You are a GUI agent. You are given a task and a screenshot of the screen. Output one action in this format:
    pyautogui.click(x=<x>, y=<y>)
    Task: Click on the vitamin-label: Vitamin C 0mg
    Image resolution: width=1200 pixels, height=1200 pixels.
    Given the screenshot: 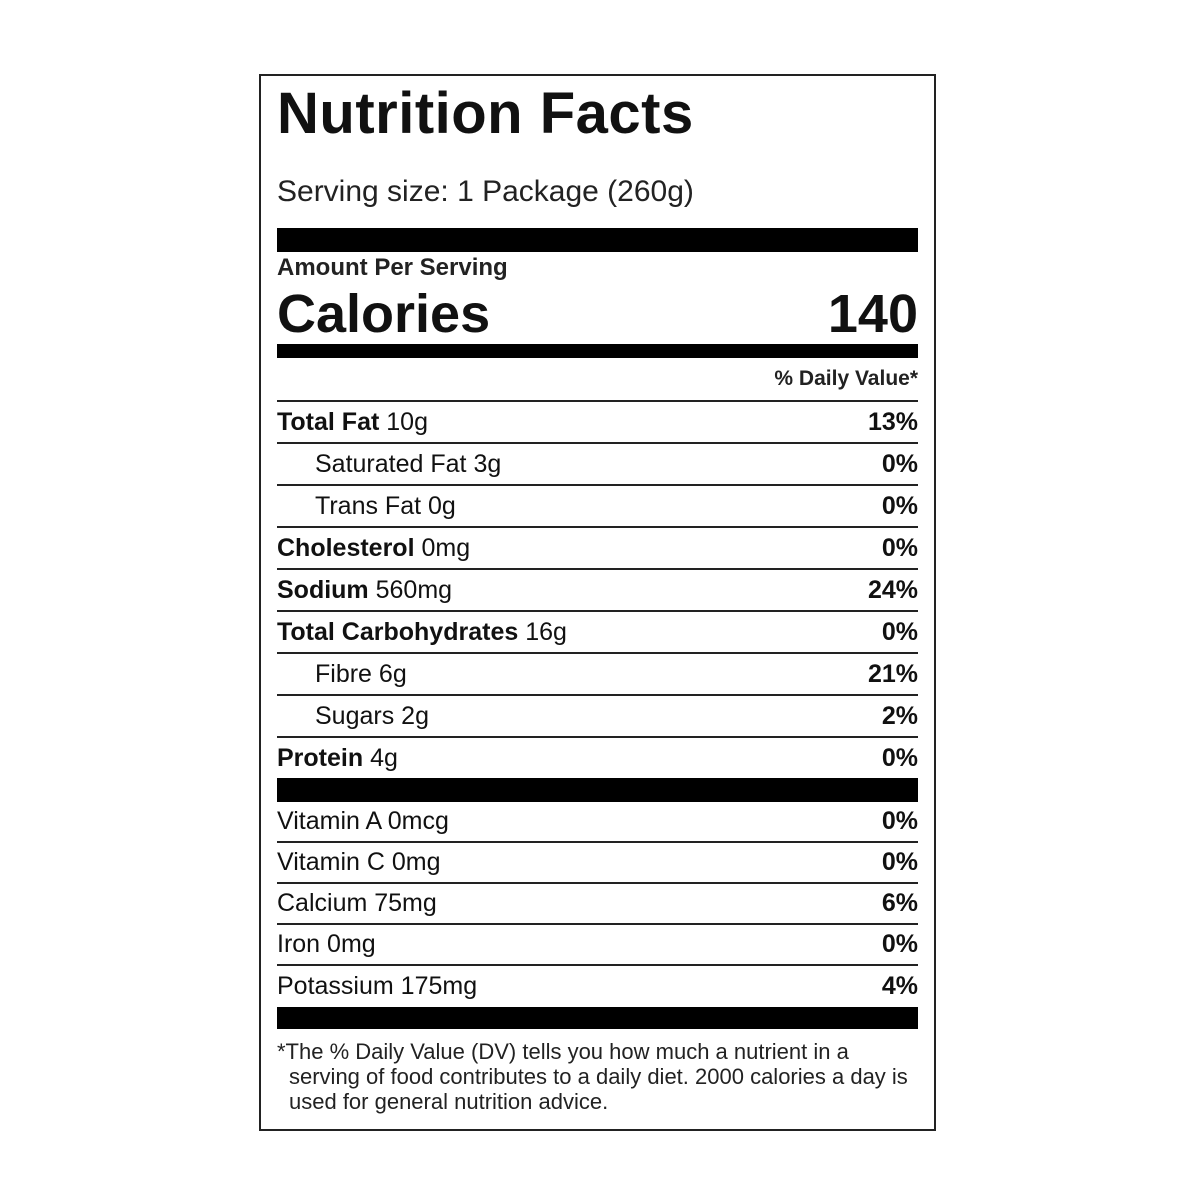 What is the action you would take?
    pyautogui.click(x=359, y=862)
    